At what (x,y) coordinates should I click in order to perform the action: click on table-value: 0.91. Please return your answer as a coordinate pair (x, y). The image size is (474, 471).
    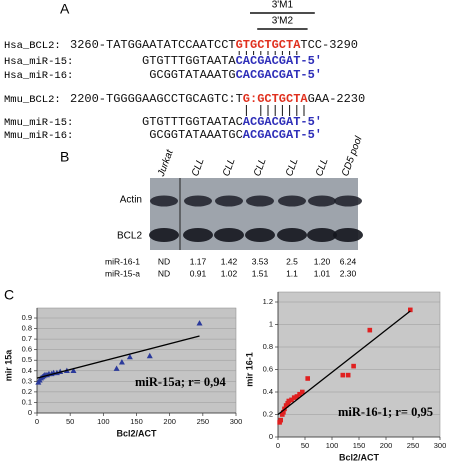
    Looking at the image, I should click on (198, 273).